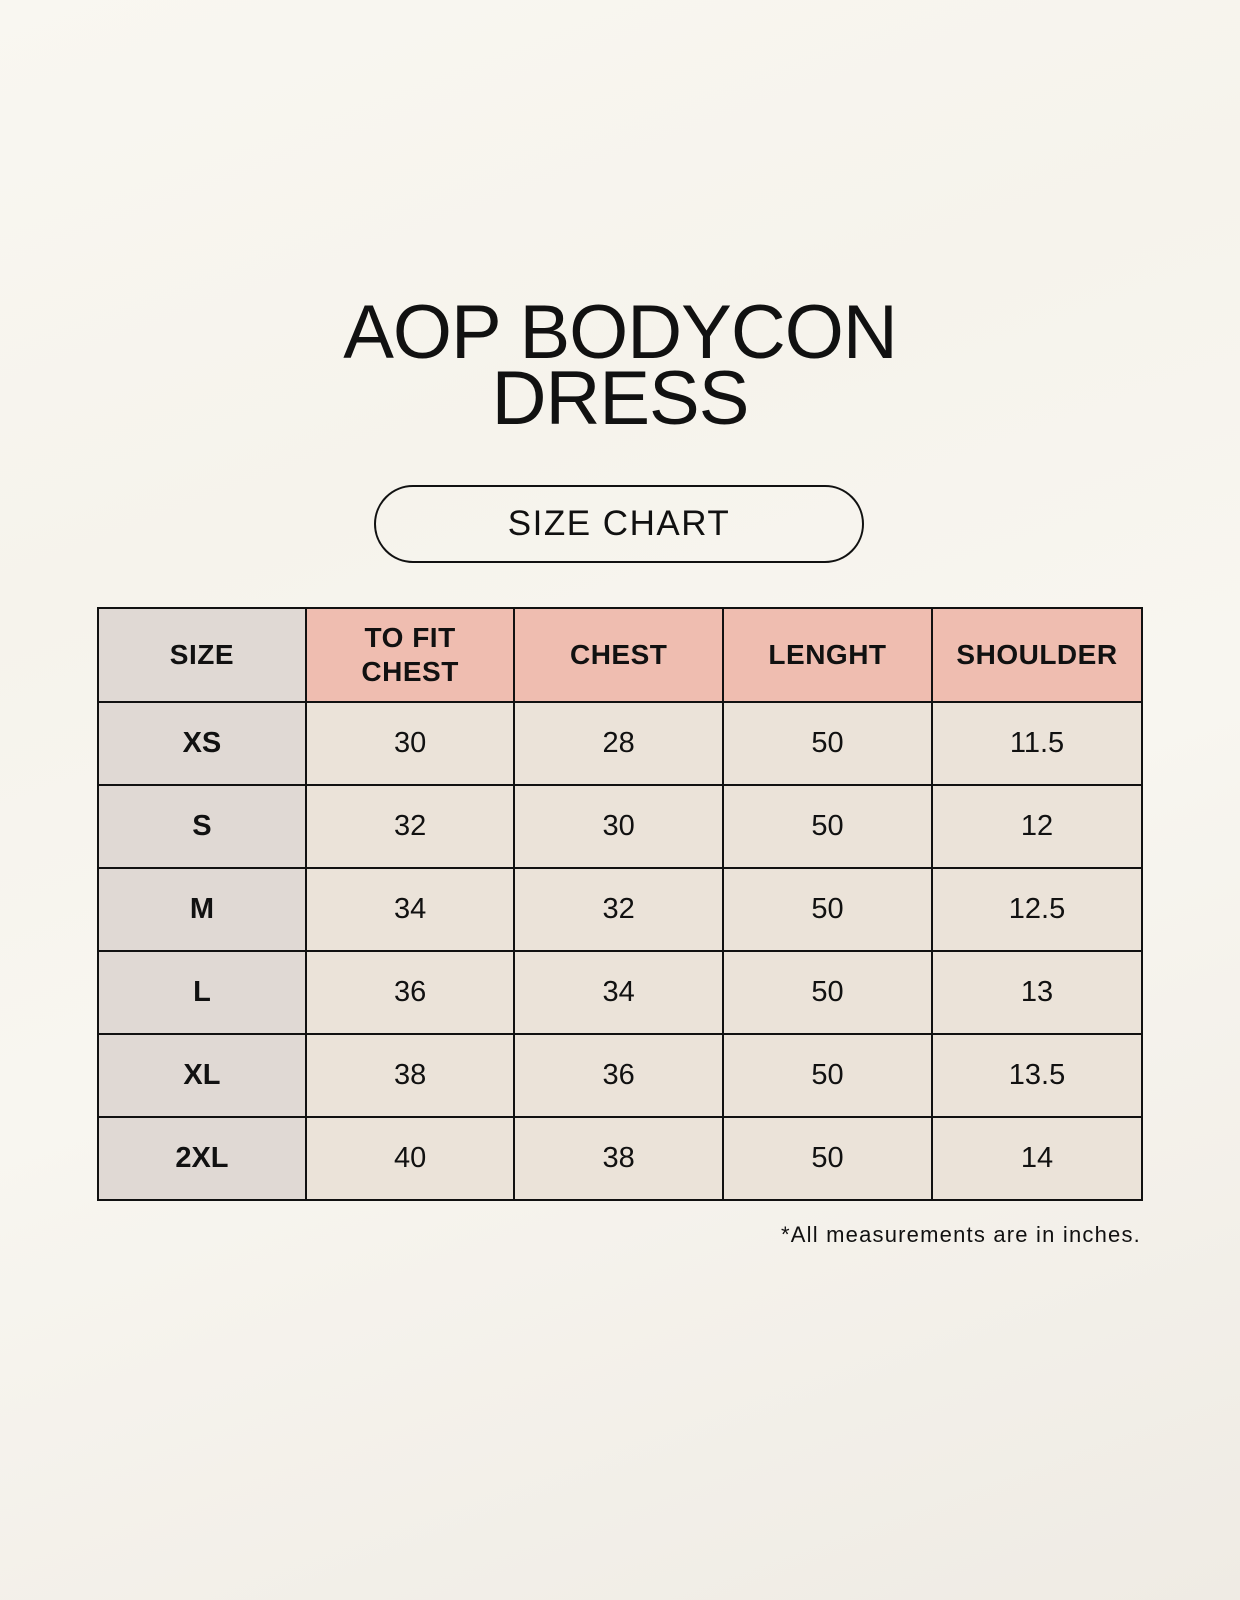 The height and width of the screenshot is (1600, 1240). I want to click on table-row: XS 30 28 50 11.5, so click(620, 743).